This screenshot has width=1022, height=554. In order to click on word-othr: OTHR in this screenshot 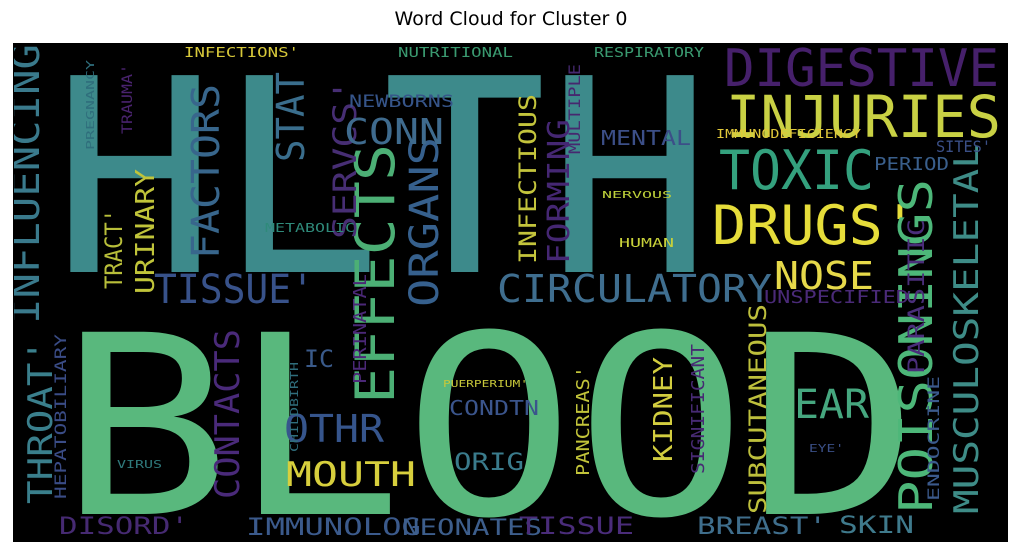, I will do `click(334, 429)`.